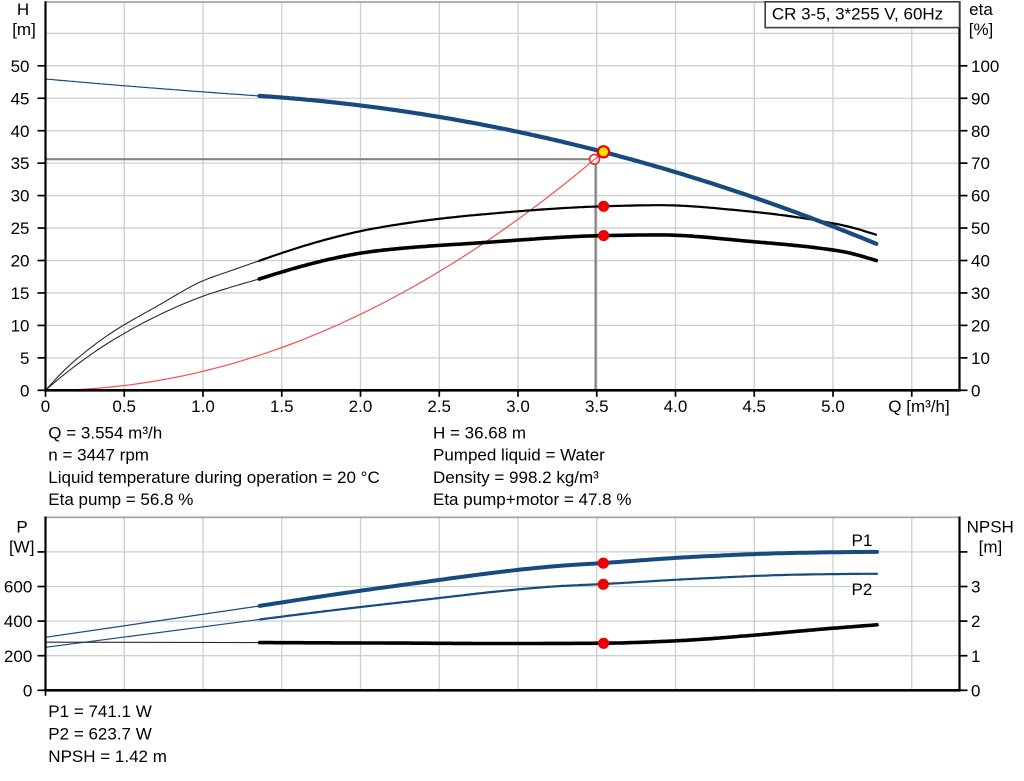  I want to click on svg-text: 600, so click(18, 587).